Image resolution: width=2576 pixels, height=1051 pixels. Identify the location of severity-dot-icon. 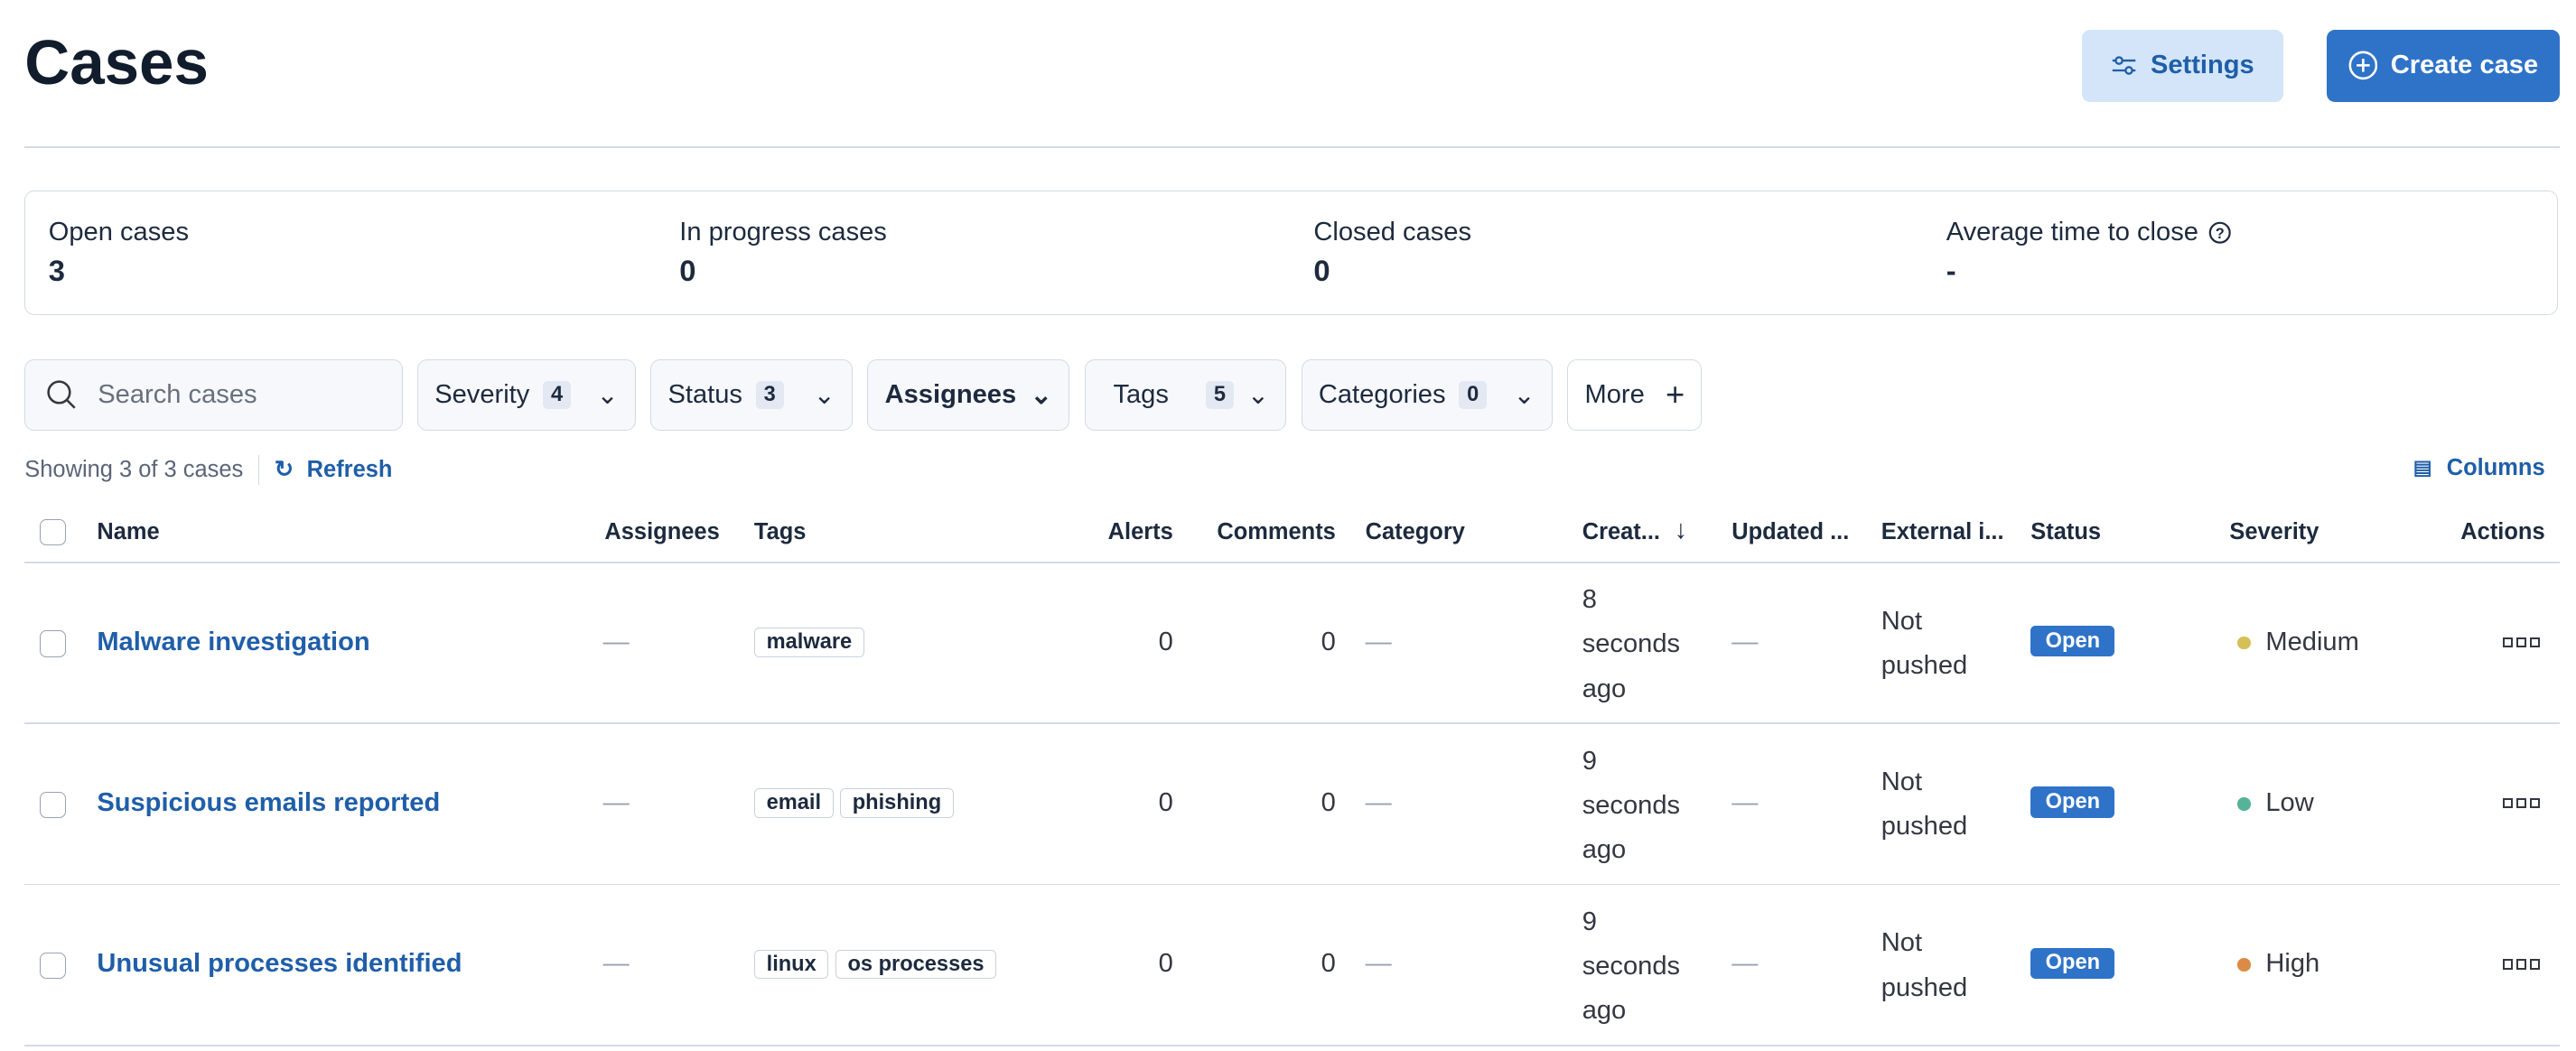
(2244, 643).